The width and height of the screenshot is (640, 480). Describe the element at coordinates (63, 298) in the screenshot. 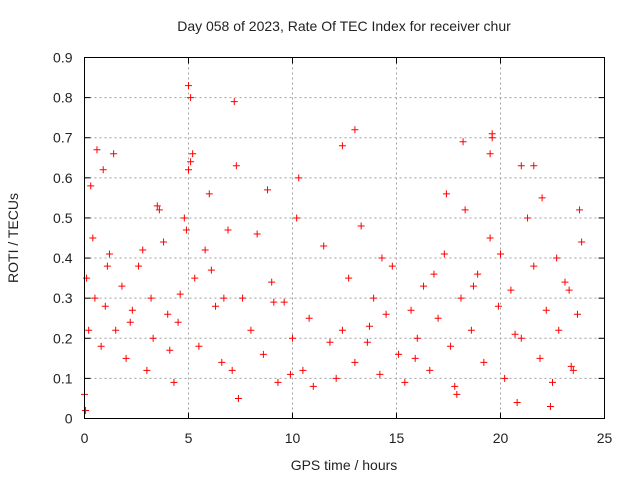

I see `y-tick-label: 0.3` at that location.